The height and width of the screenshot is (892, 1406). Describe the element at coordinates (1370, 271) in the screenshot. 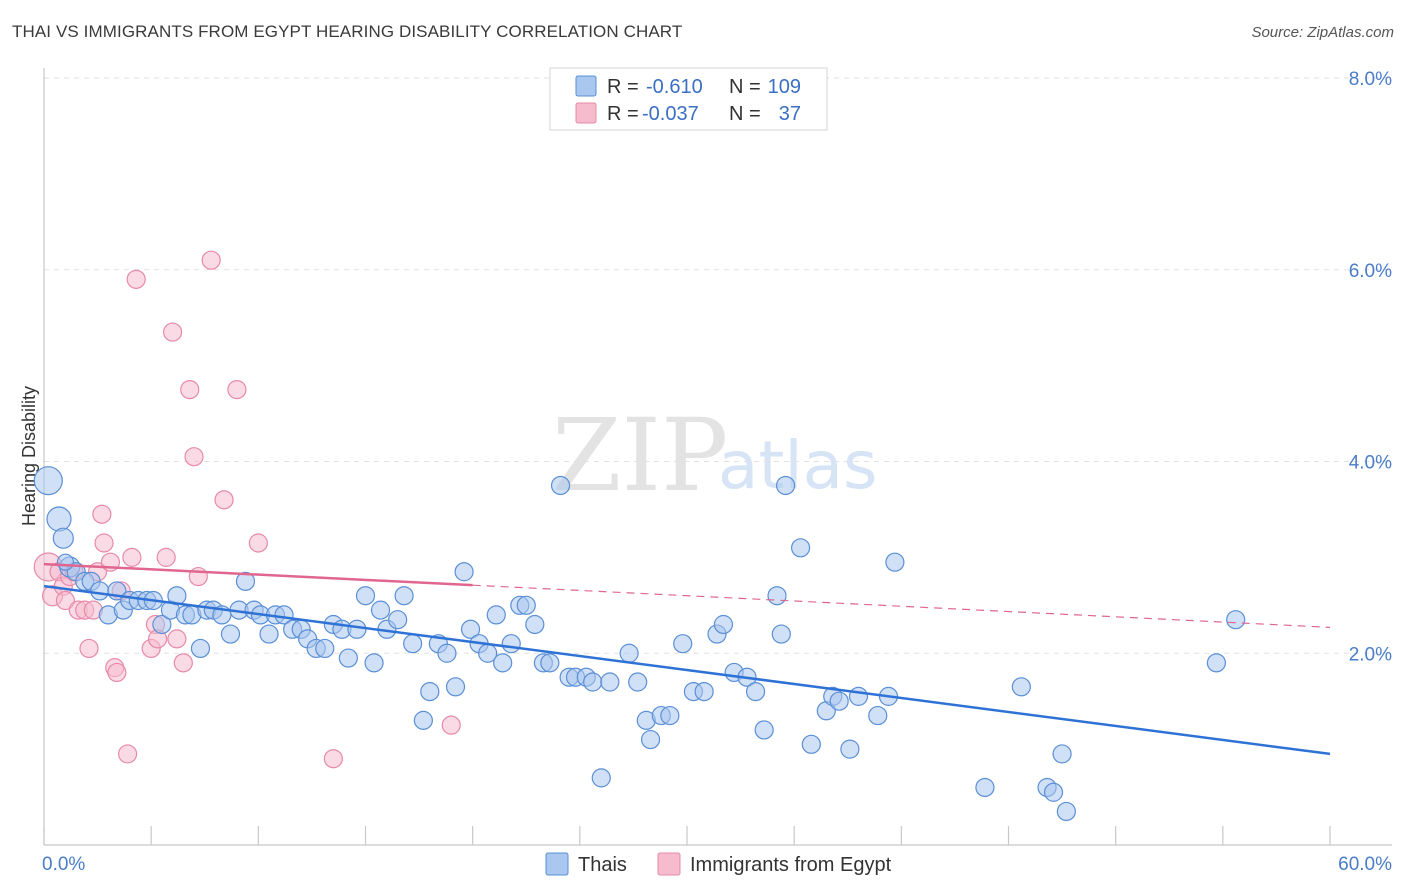

I see `y-tick-label: 6.0%` at that location.